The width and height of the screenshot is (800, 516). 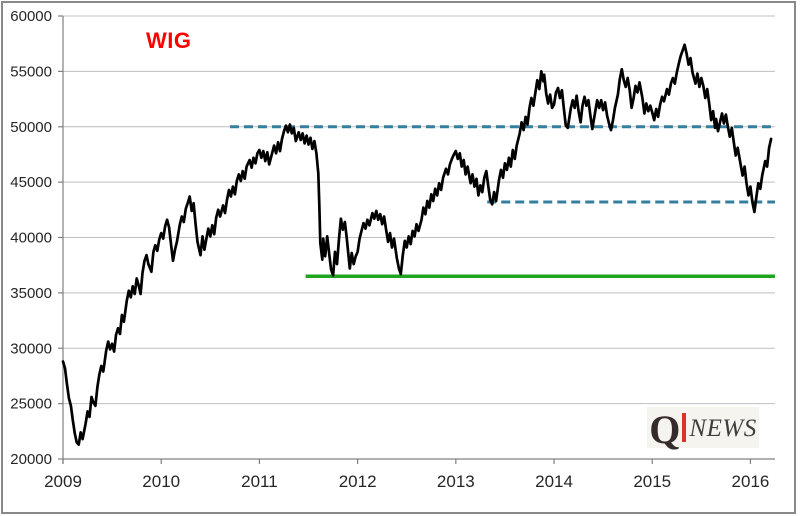 I want to click on x-axis-tick-label: 2011, so click(x=259, y=481).